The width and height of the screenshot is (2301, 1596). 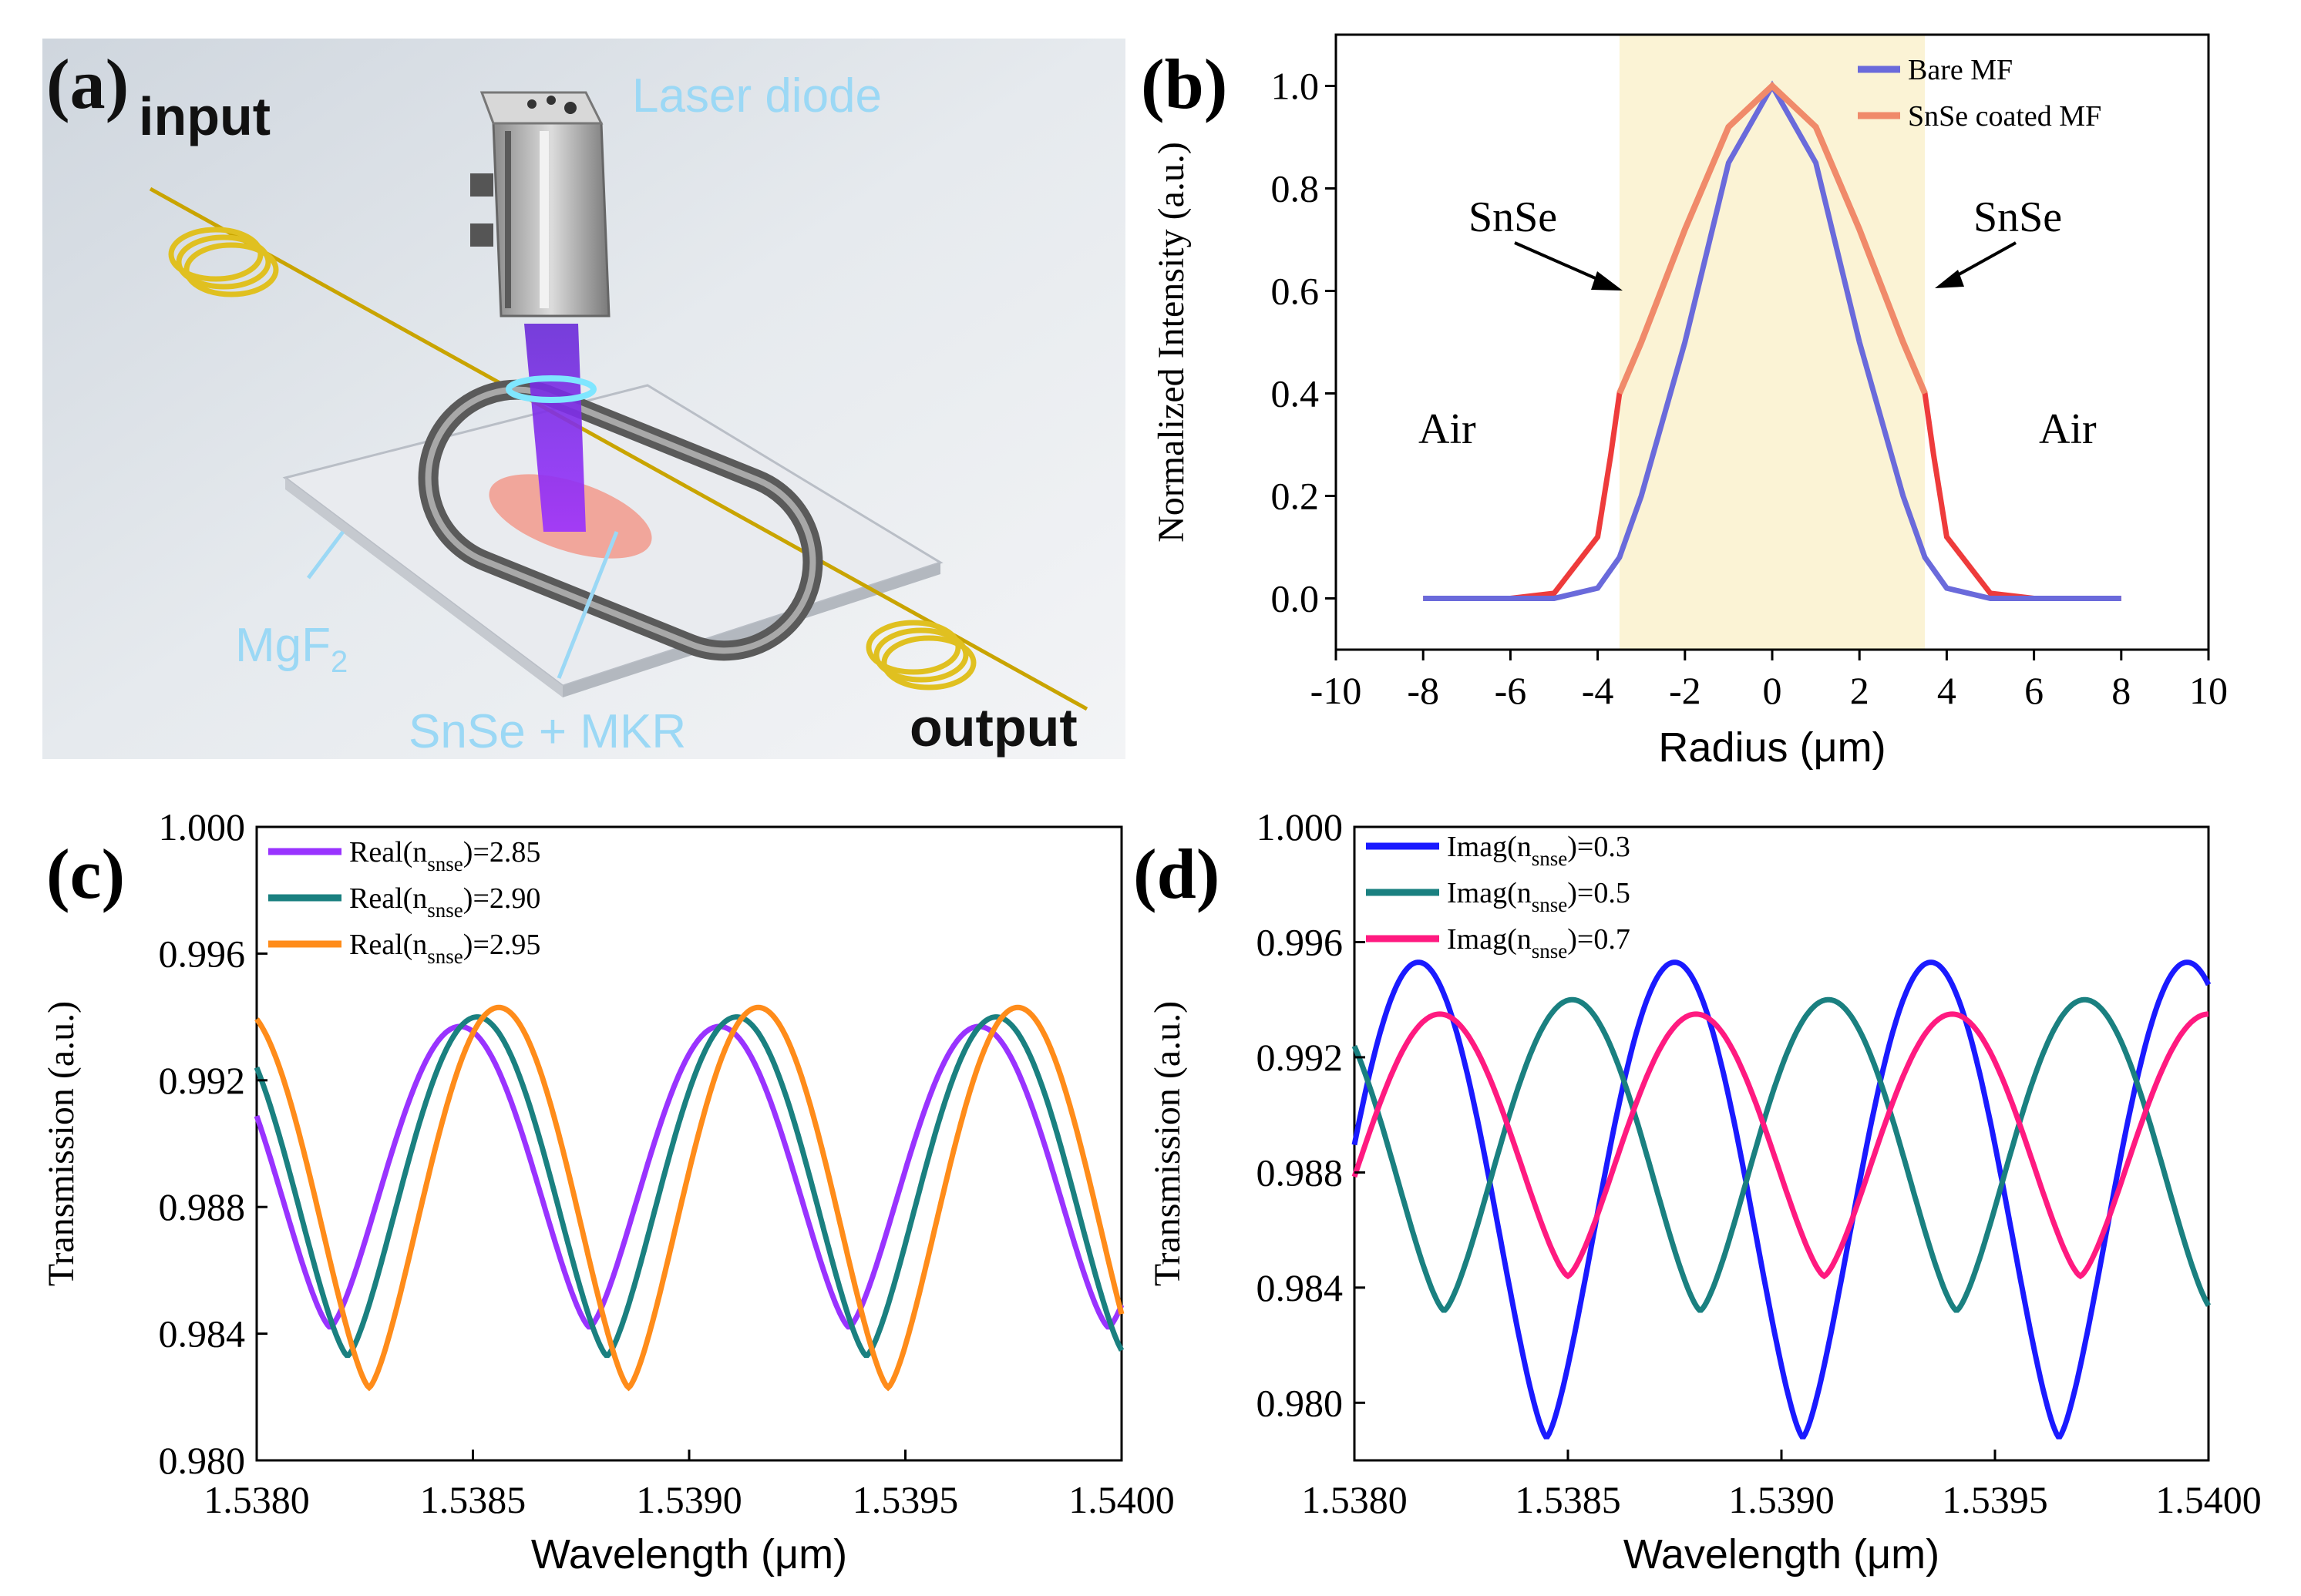 What do you see at coordinates (1296, 598) in the screenshot?
I see `y-tick-label: 0.0` at bounding box center [1296, 598].